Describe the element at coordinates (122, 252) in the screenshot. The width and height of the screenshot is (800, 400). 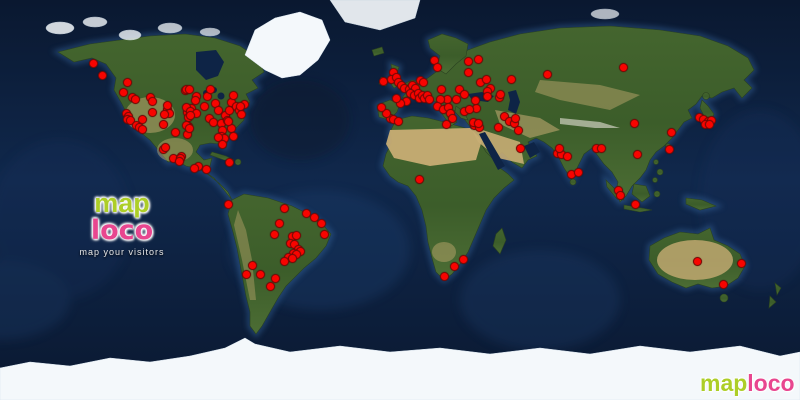
I see `logo-tagline: map your visitors` at that location.